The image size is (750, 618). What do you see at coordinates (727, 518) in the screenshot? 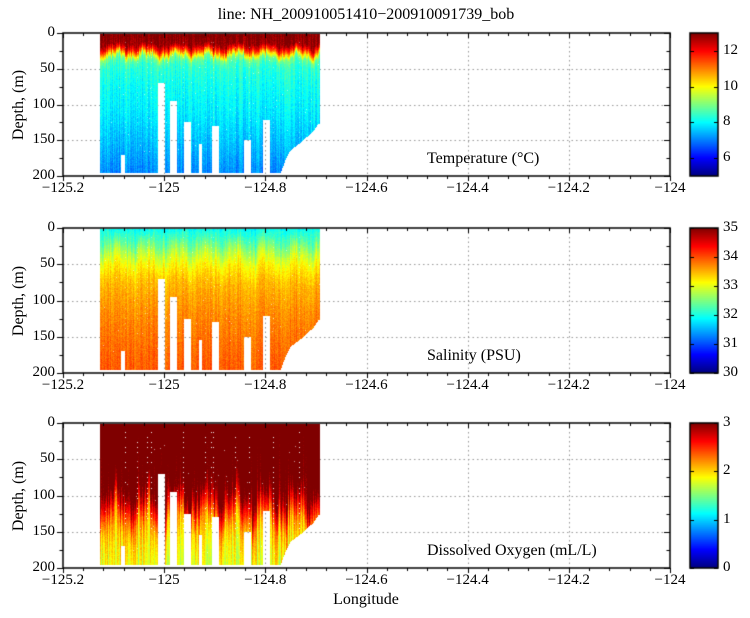
I see `colorbar-tick-label: 1` at bounding box center [727, 518].